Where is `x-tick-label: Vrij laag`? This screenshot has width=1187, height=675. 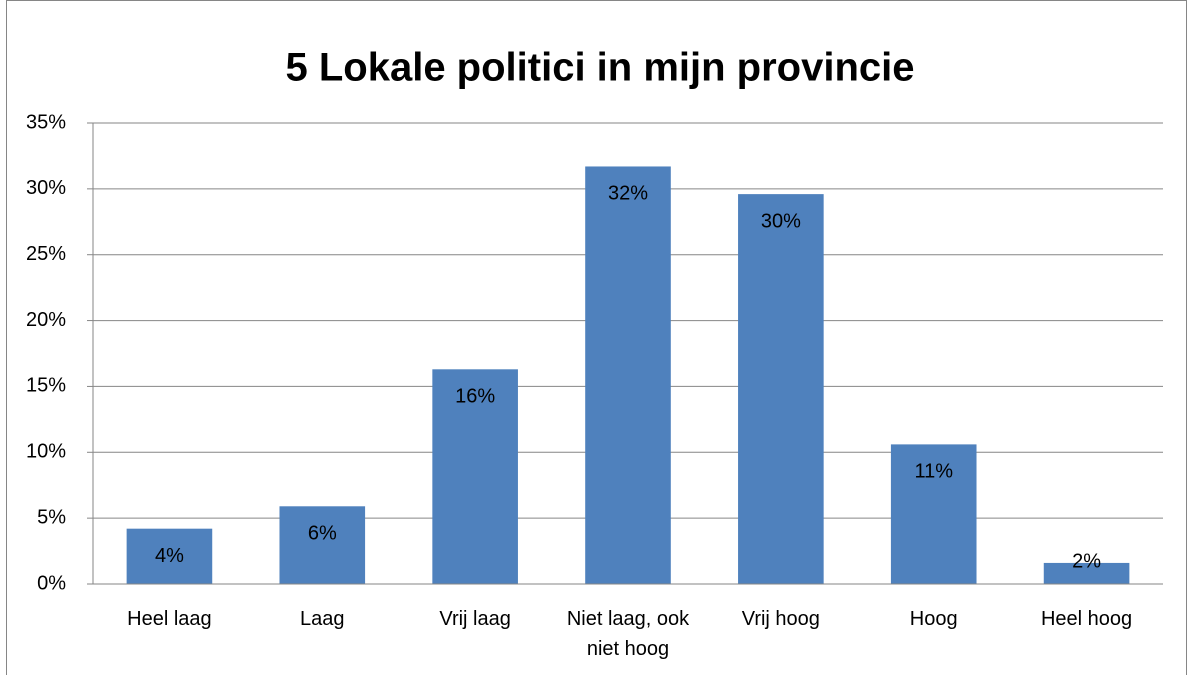
x-tick-label: Vrij laag is located at coordinates (475, 619).